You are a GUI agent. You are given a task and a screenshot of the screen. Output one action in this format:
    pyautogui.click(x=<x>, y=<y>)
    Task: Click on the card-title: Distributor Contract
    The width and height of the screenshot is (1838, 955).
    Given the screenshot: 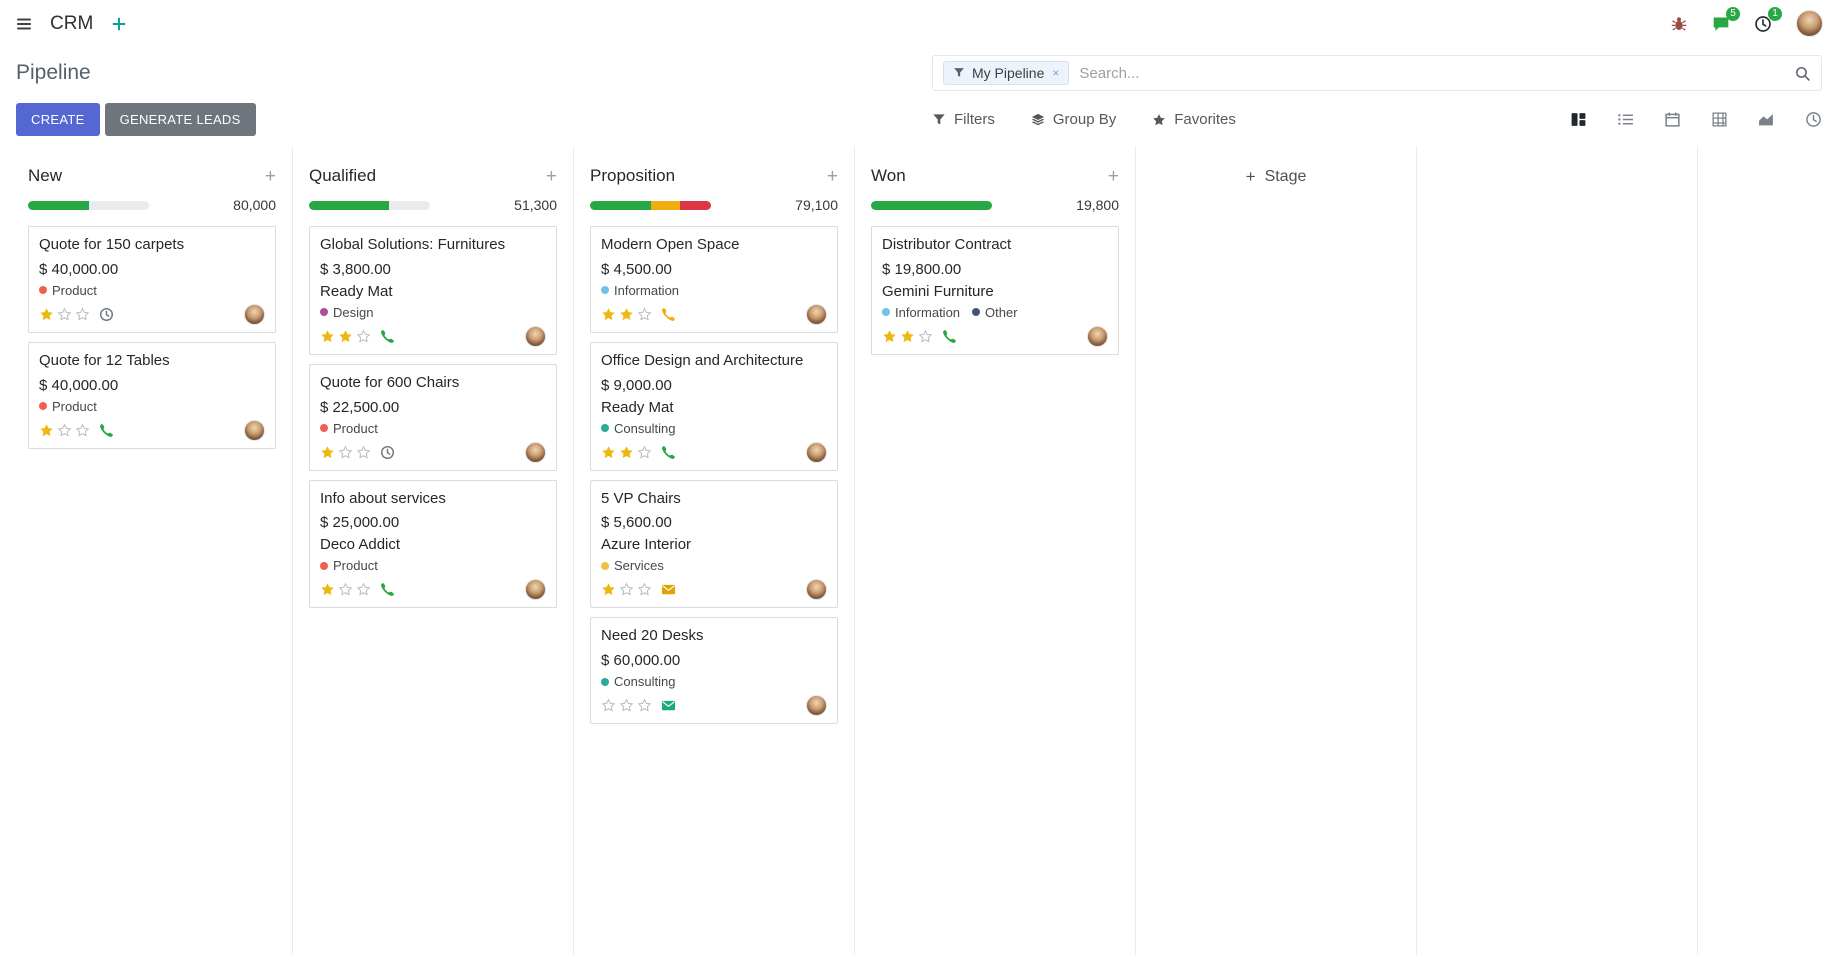 What is the action you would take?
    pyautogui.click(x=947, y=244)
    